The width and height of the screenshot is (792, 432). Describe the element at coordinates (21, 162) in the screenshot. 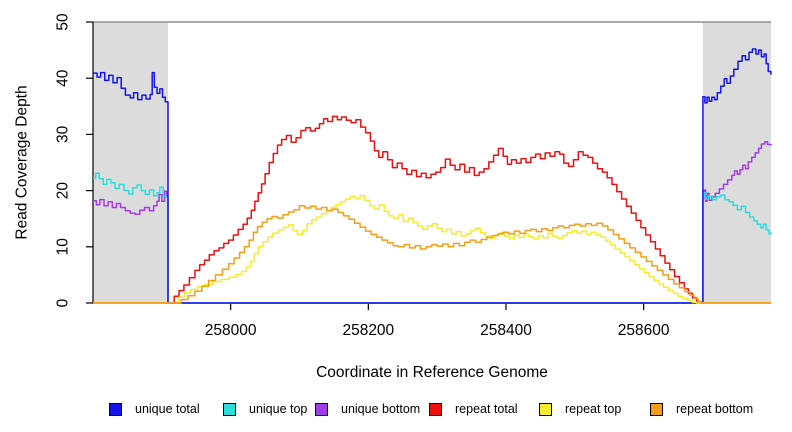

I see `y-axis-title: Read Coverage Depth` at that location.